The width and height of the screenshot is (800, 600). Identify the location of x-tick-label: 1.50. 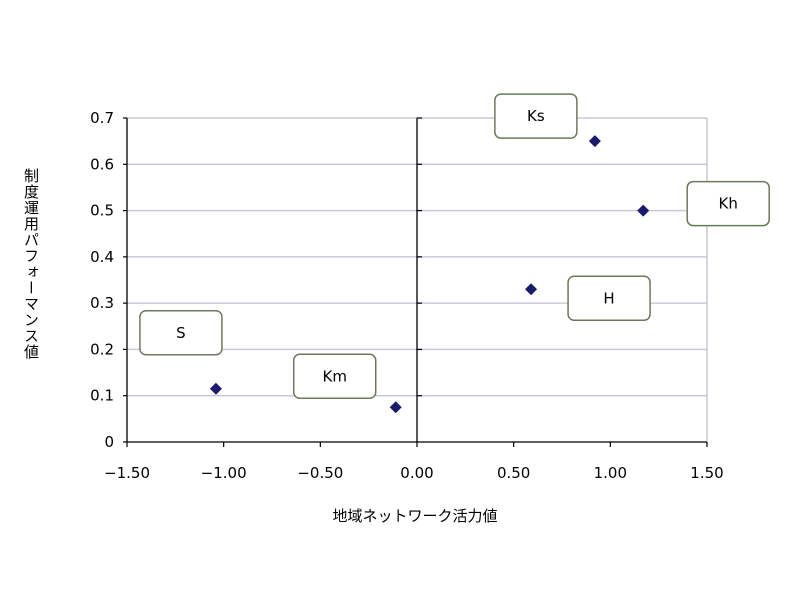
(706, 473).